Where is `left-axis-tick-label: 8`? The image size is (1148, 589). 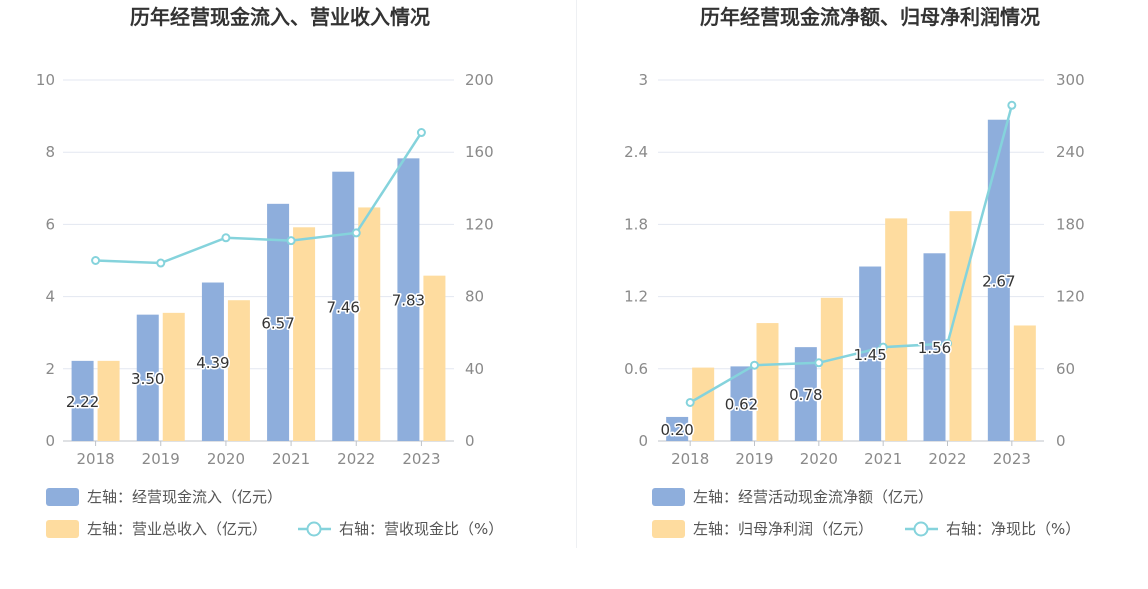
left-axis-tick-label: 8 is located at coordinates (50, 152).